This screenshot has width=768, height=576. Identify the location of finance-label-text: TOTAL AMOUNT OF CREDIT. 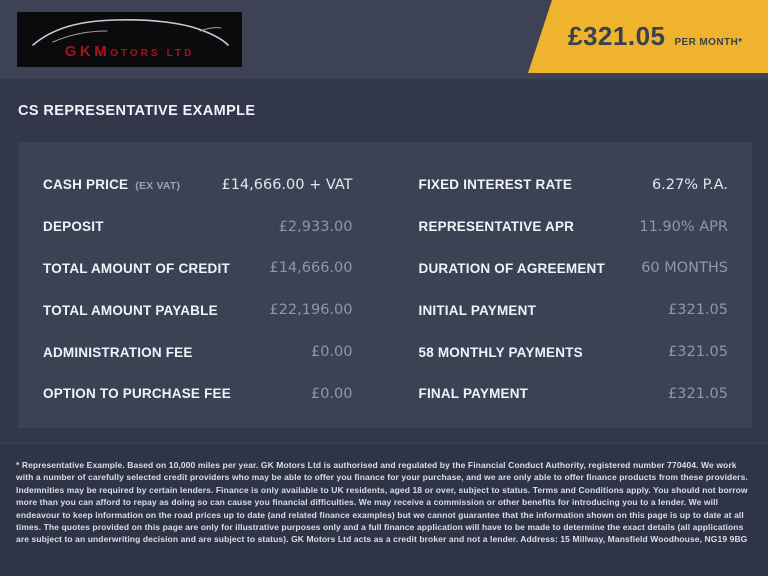
(136, 268).